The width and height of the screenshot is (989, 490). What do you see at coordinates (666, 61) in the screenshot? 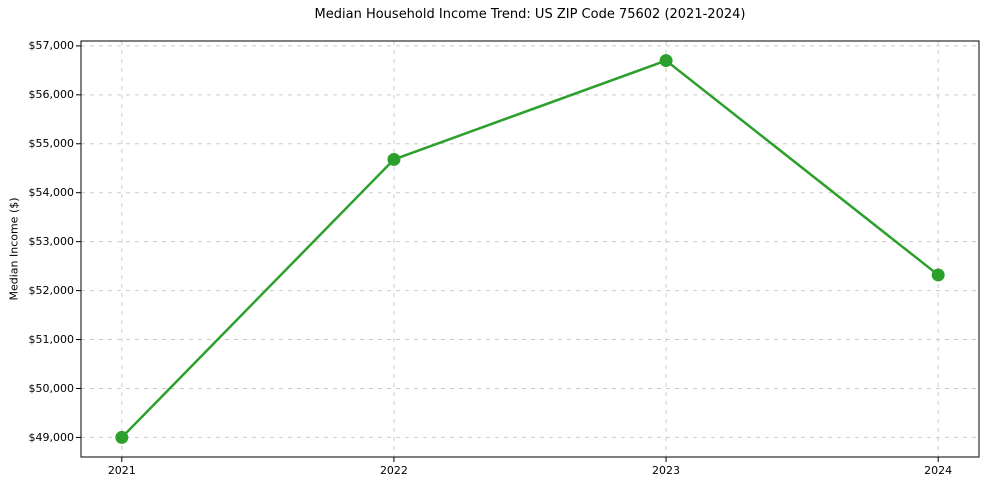
I see `data-point-2023` at bounding box center [666, 61].